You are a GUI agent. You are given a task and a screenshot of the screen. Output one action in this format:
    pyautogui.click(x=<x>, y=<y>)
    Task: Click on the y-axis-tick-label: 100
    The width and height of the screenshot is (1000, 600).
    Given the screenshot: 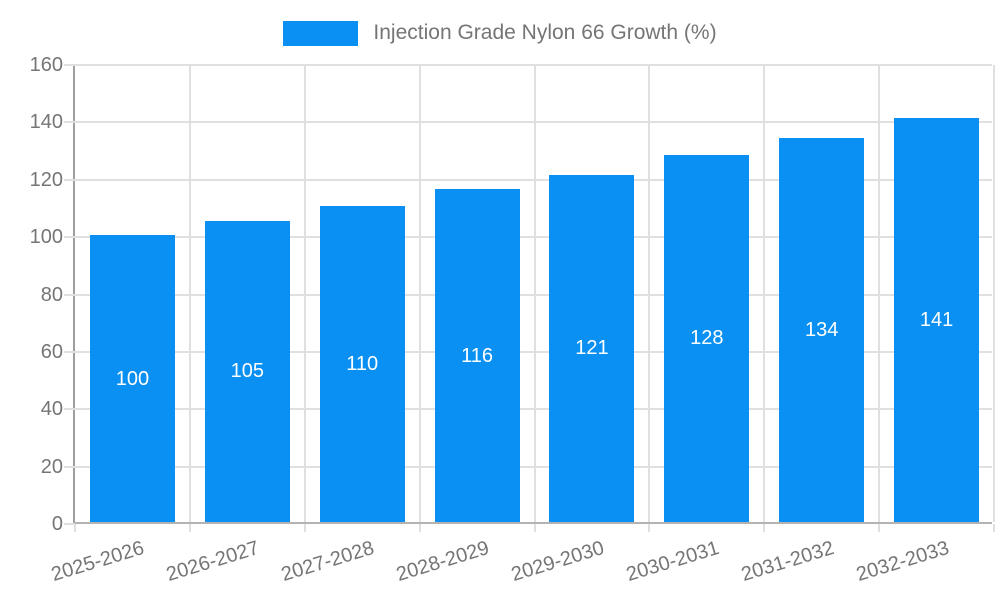 What is the action you would take?
    pyautogui.click(x=46, y=237)
    